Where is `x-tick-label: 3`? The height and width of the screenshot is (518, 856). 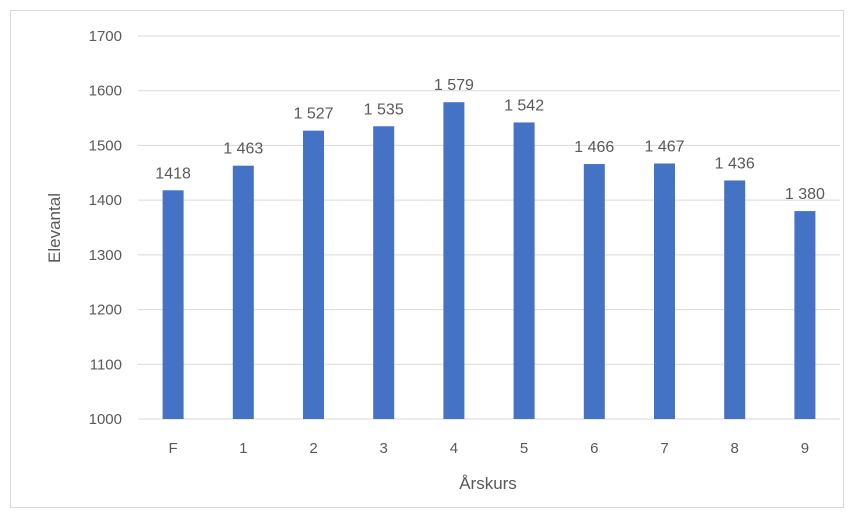
x-tick-label: 3 is located at coordinates (384, 448).